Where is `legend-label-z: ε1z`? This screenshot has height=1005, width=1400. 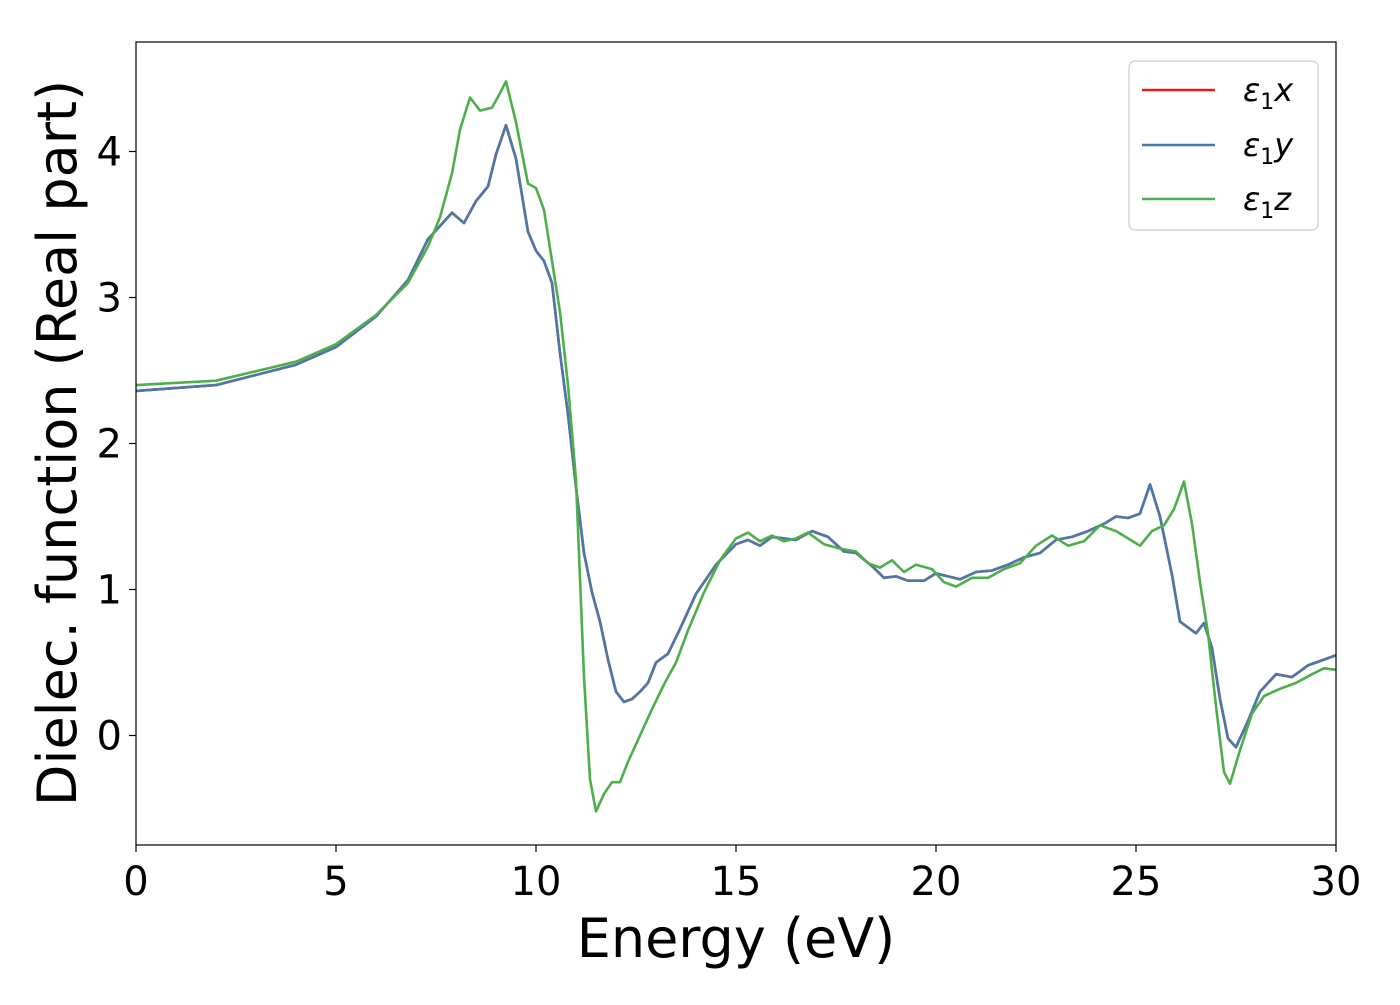
legend-label-z: ε1z is located at coordinates (1267, 202).